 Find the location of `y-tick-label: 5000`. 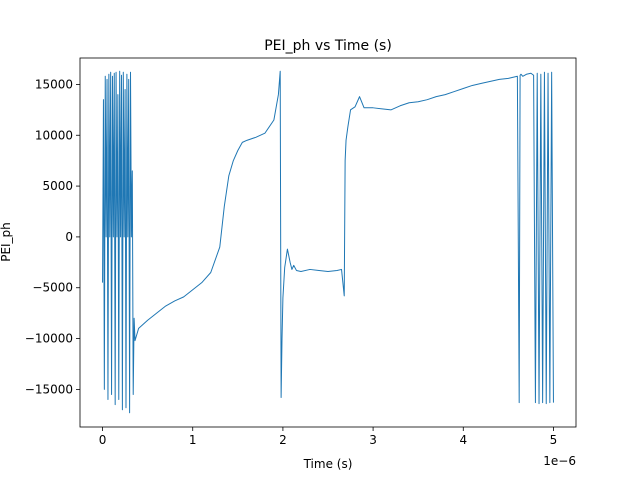

y-tick-label: 5000 is located at coordinates (57, 186).